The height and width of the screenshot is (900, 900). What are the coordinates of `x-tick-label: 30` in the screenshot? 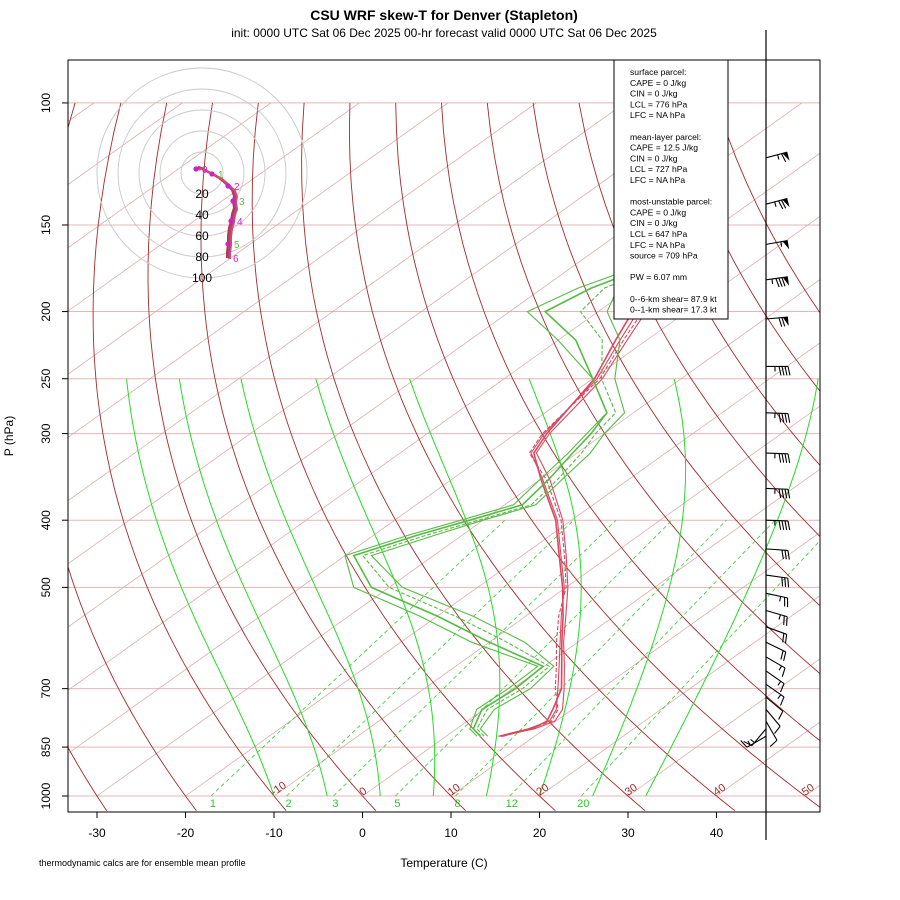 It's located at (628, 833).